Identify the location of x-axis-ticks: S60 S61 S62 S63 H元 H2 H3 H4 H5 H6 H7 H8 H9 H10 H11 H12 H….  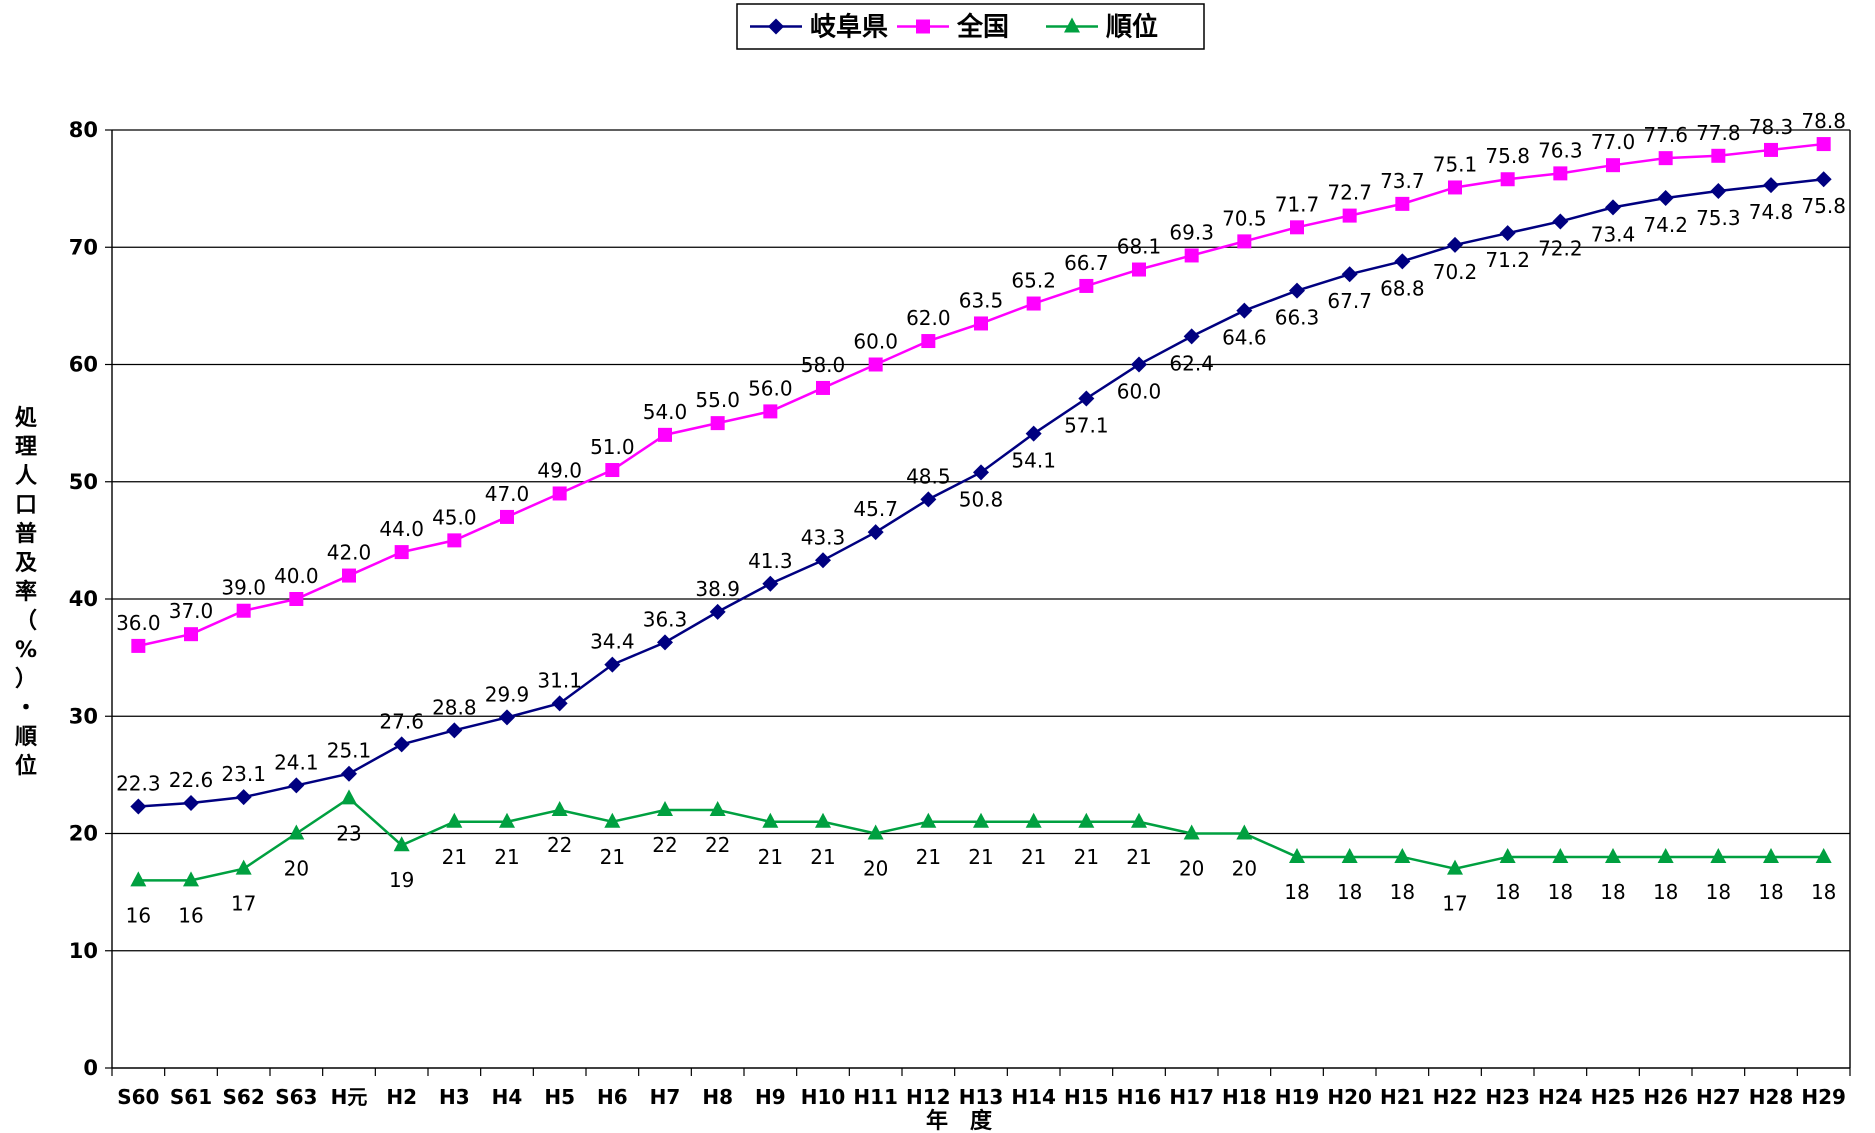
(981, 1088).